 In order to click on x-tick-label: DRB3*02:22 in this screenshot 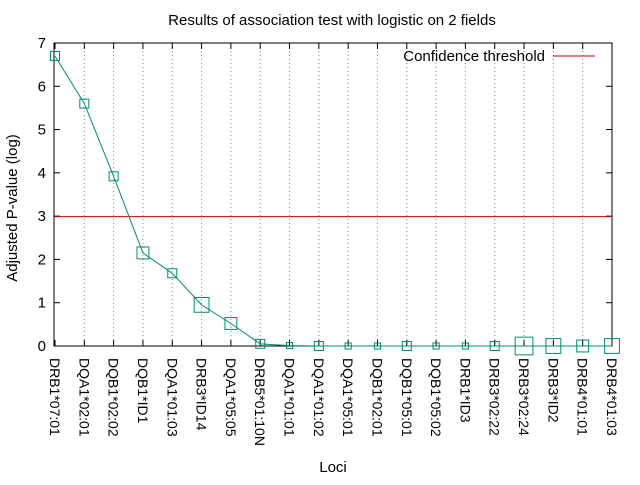, I will do `click(495, 397)`.